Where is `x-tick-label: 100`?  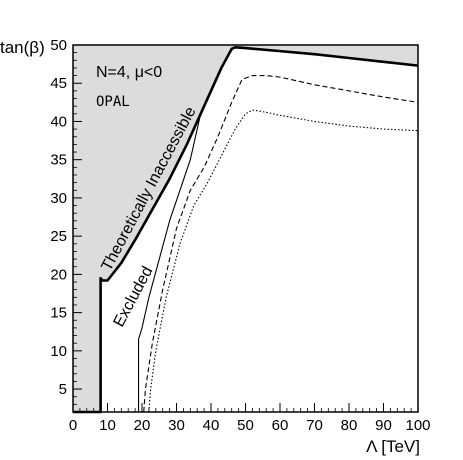 x-tick-label: 100 is located at coordinates (417, 425).